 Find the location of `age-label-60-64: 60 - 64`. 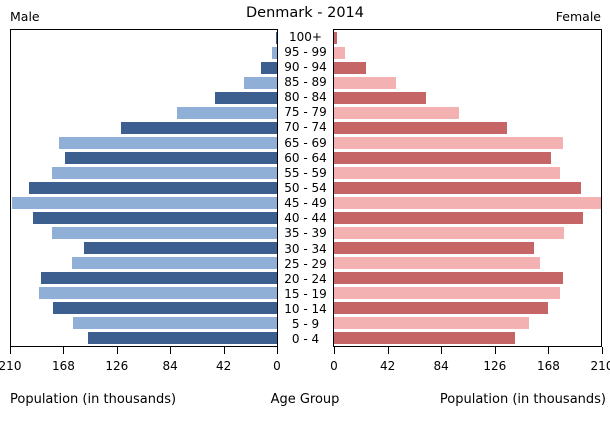

age-label-60-64: 60 - 64 is located at coordinates (305, 157).